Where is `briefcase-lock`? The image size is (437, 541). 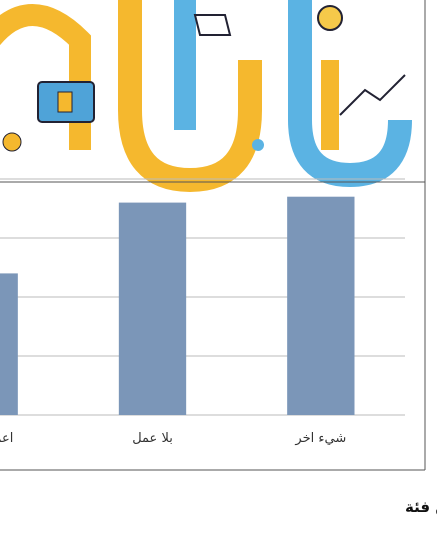
briefcase-lock is located at coordinates (65, 102).